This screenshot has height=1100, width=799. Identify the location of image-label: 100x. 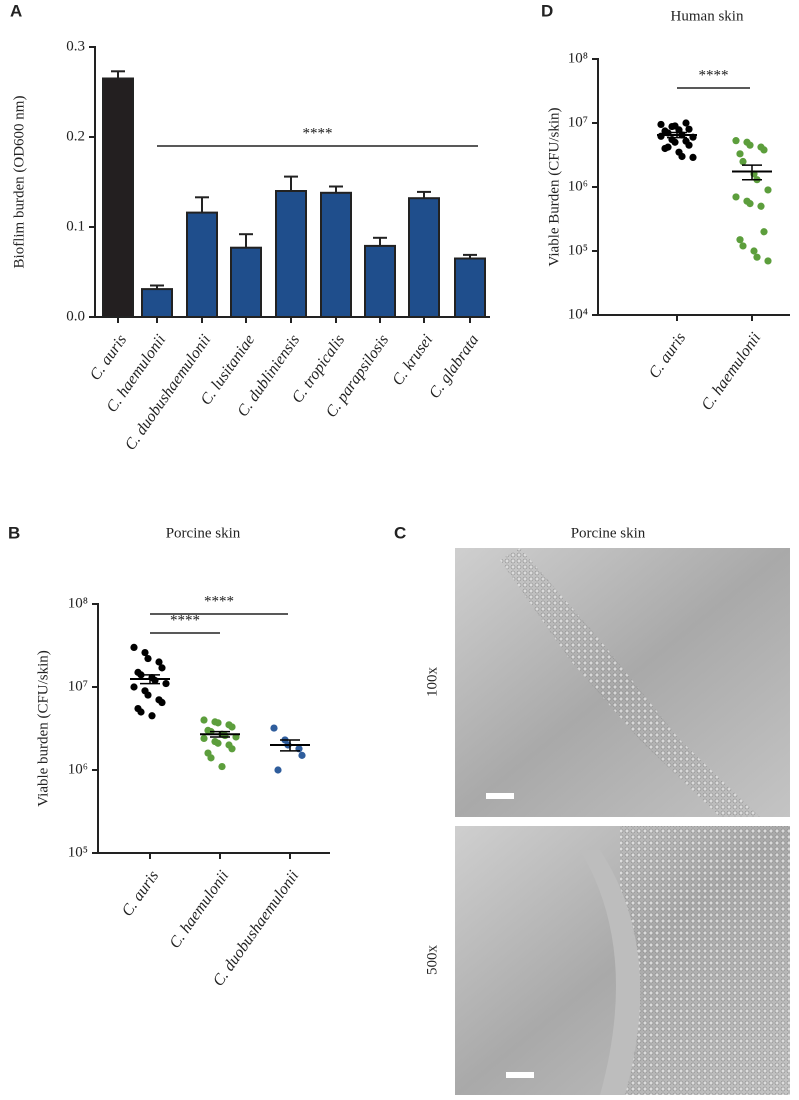
(432, 682).